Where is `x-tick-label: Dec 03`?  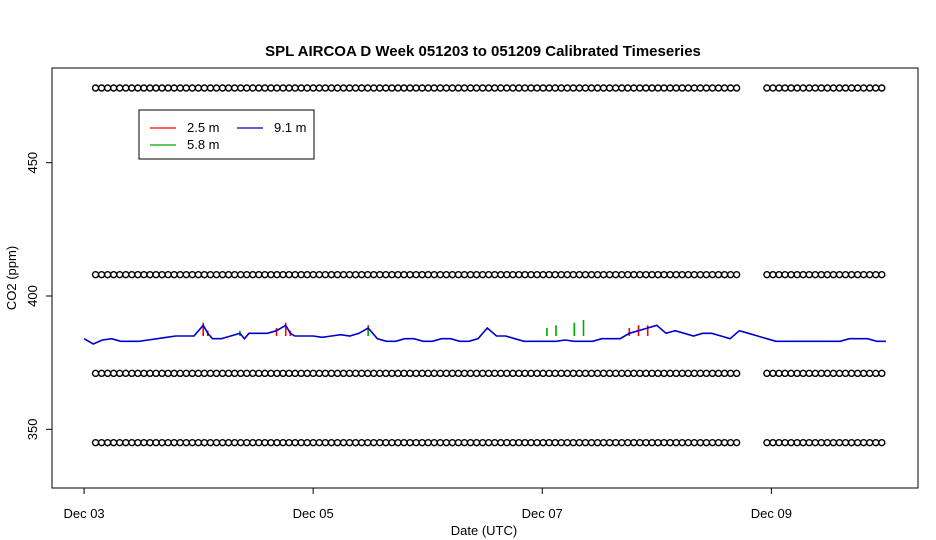
x-tick-label: Dec 03 is located at coordinates (83, 513).